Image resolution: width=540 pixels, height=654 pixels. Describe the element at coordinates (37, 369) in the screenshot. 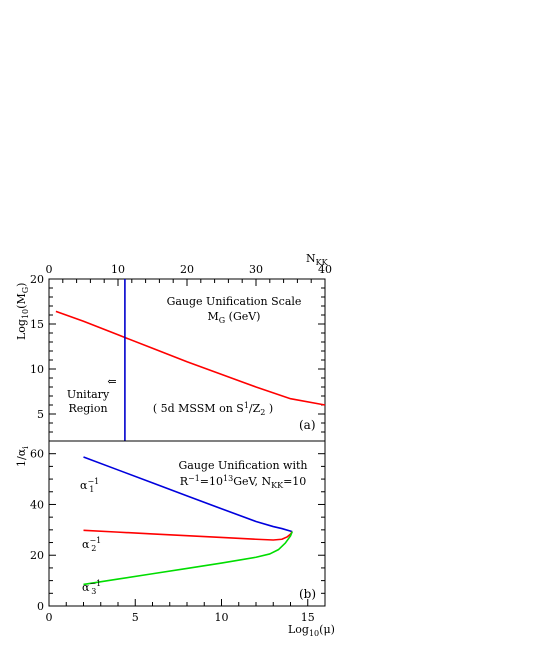

I see `panel-a-y-tick-label: 10` at that location.